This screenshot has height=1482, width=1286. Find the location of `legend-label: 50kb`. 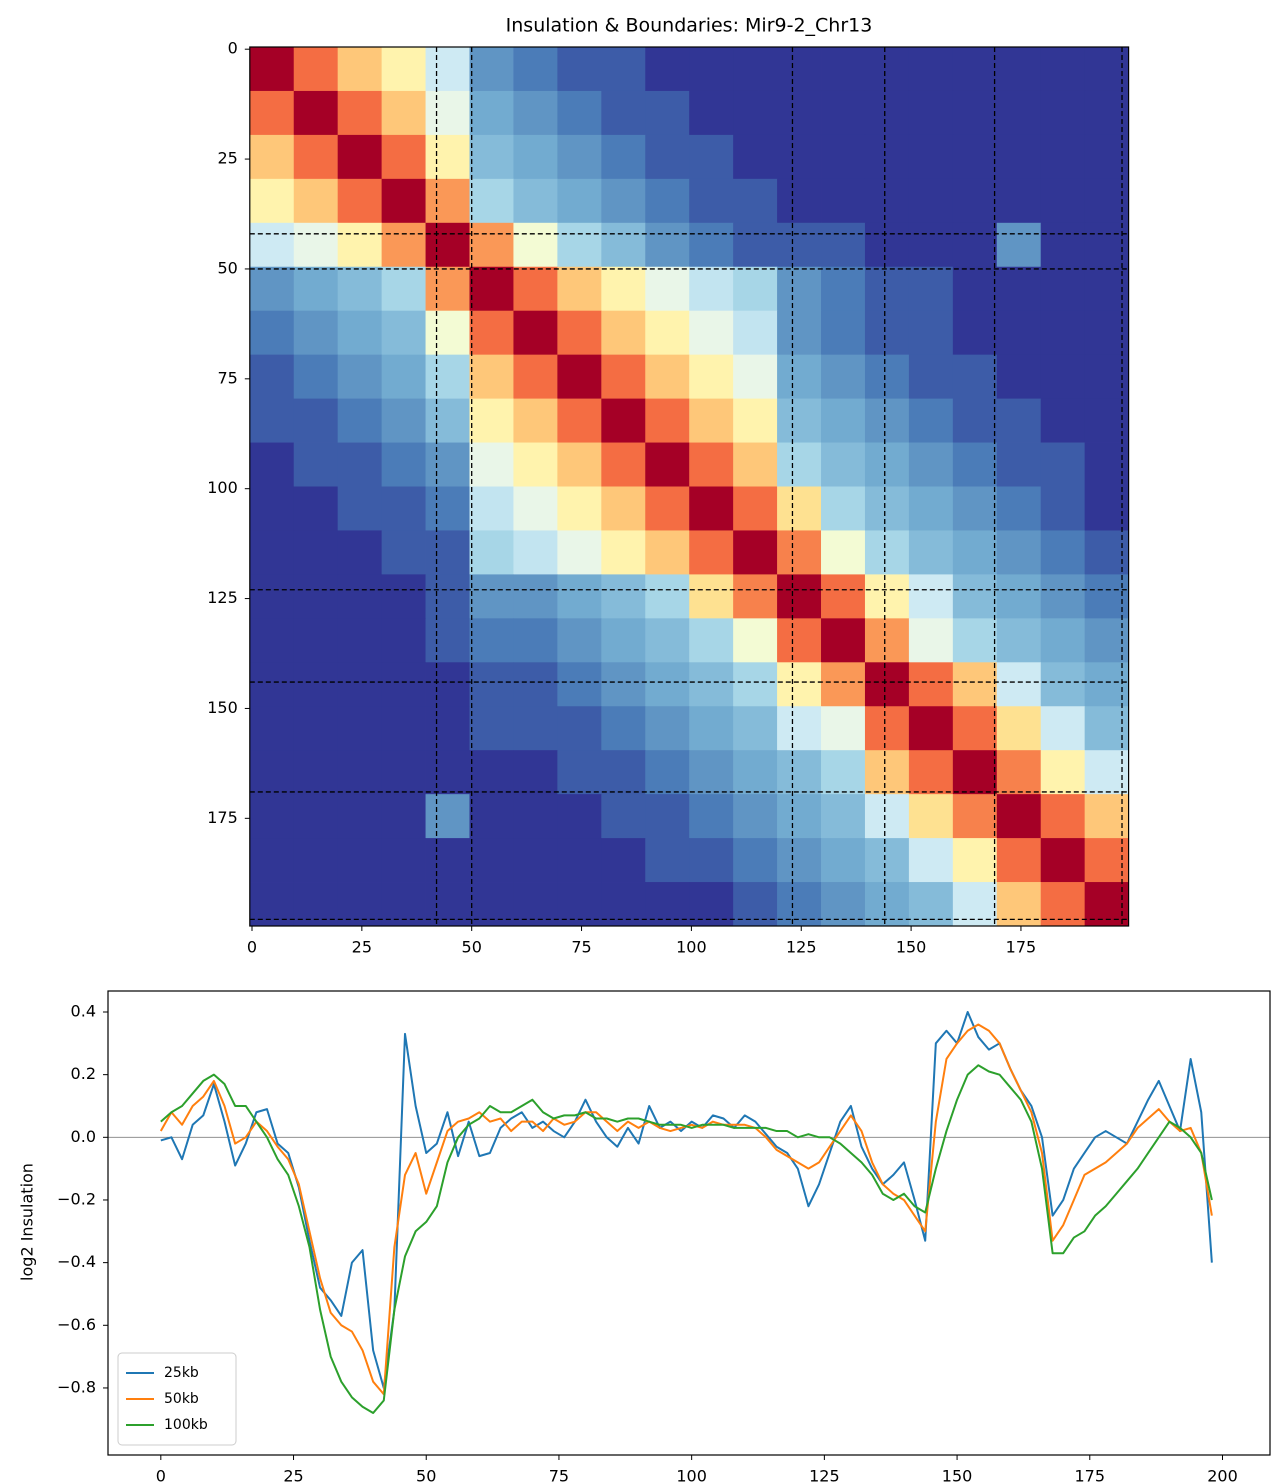

legend-label: 50kb is located at coordinates (181, 1399).